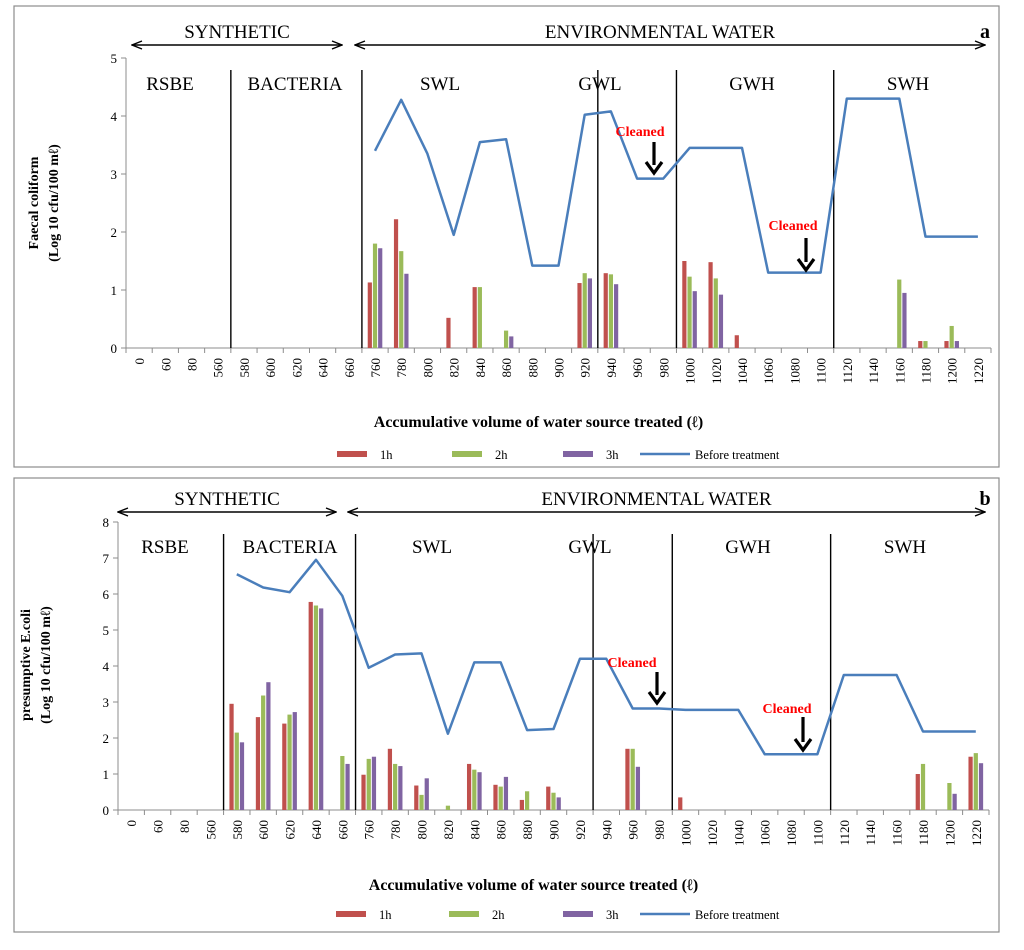  Describe the element at coordinates (26, 665) in the screenshot. I see `y-axis-label: presumptive E.coli` at that location.